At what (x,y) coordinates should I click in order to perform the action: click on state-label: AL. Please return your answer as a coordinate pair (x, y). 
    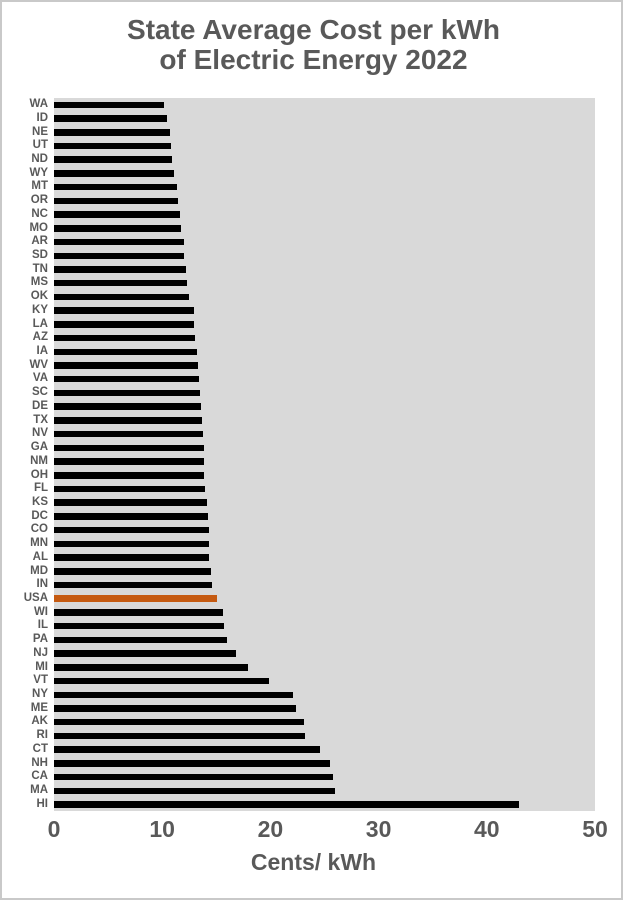
    Looking at the image, I should click on (40, 556).